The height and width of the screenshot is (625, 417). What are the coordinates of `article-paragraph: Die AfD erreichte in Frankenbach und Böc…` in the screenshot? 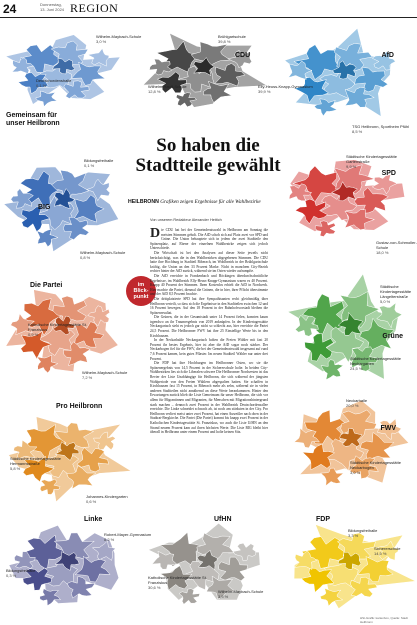 It's located at (209, 285).